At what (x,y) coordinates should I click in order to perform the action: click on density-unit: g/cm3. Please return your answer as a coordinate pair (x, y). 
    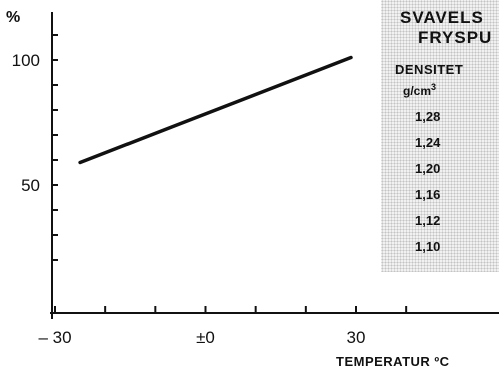
    Looking at the image, I should click on (419, 90).